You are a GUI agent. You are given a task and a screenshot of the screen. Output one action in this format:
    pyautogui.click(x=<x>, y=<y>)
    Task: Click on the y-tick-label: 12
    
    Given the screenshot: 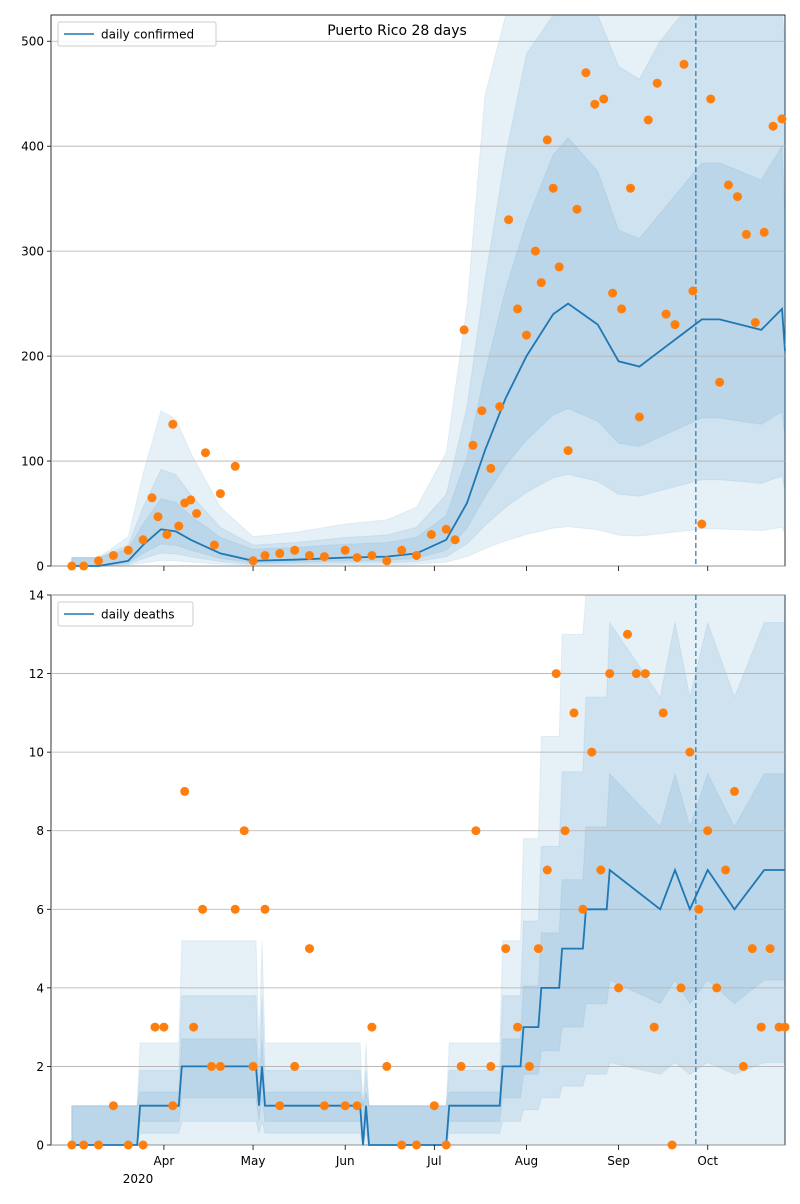 What is the action you would take?
    pyautogui.click(x=36, y=674)
    